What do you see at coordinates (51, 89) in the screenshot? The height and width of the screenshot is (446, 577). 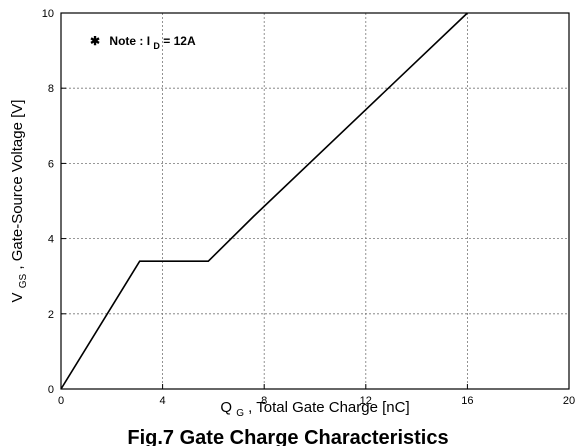 I see `y-tick-label: 8` at bounding box center [51, 89].